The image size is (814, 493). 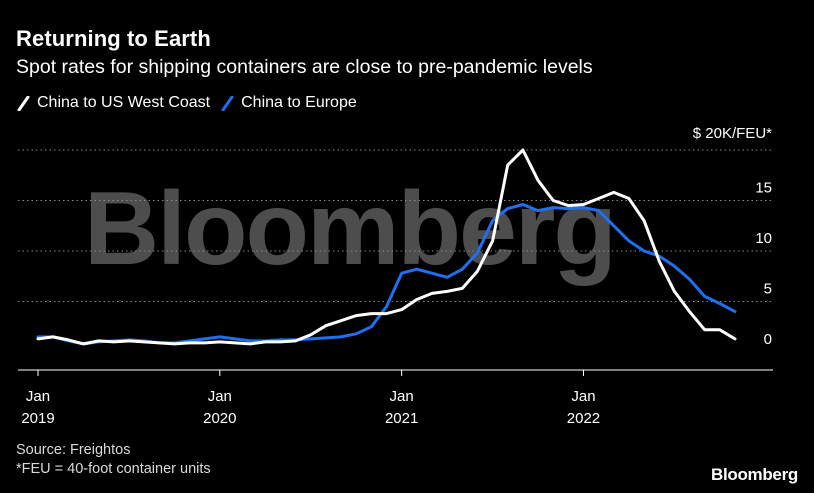 I want to click on x-tick-label-0-0: Jan, so click(x=38, y=396).